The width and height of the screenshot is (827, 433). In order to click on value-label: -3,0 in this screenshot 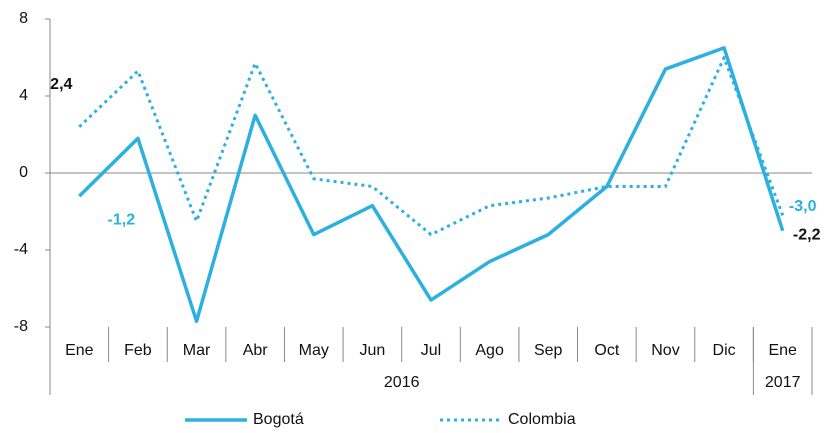, I will do `click(803, 206)`.